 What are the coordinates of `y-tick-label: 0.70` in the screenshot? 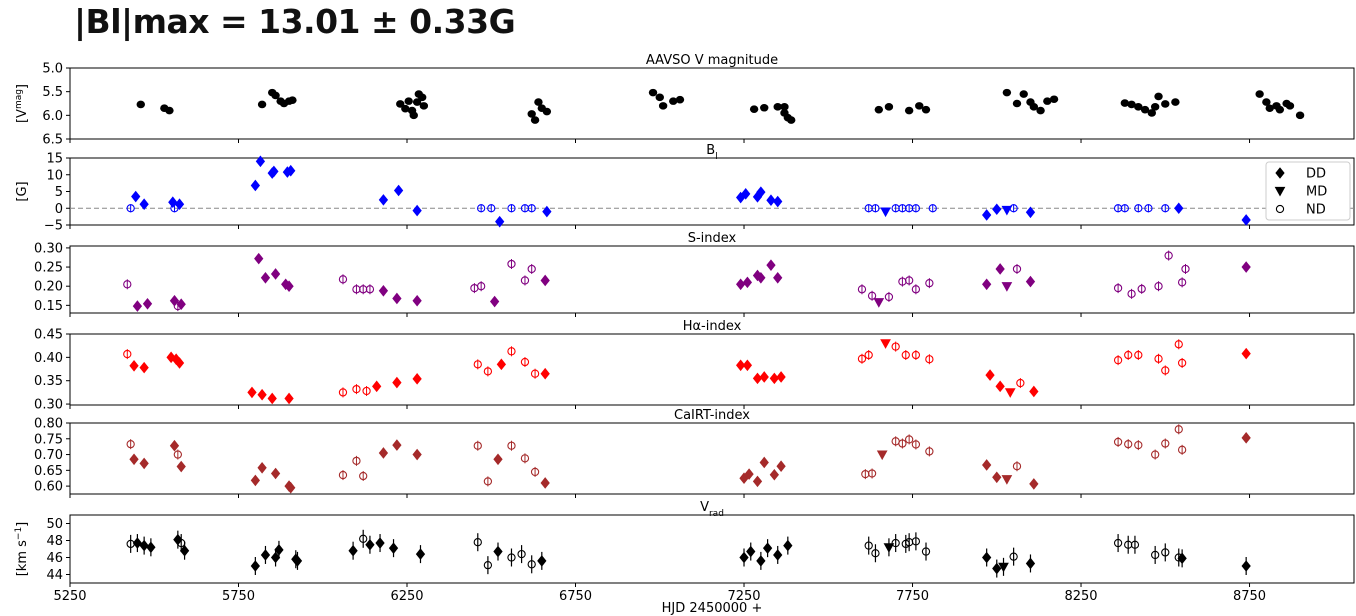 It's located at (48, 455).